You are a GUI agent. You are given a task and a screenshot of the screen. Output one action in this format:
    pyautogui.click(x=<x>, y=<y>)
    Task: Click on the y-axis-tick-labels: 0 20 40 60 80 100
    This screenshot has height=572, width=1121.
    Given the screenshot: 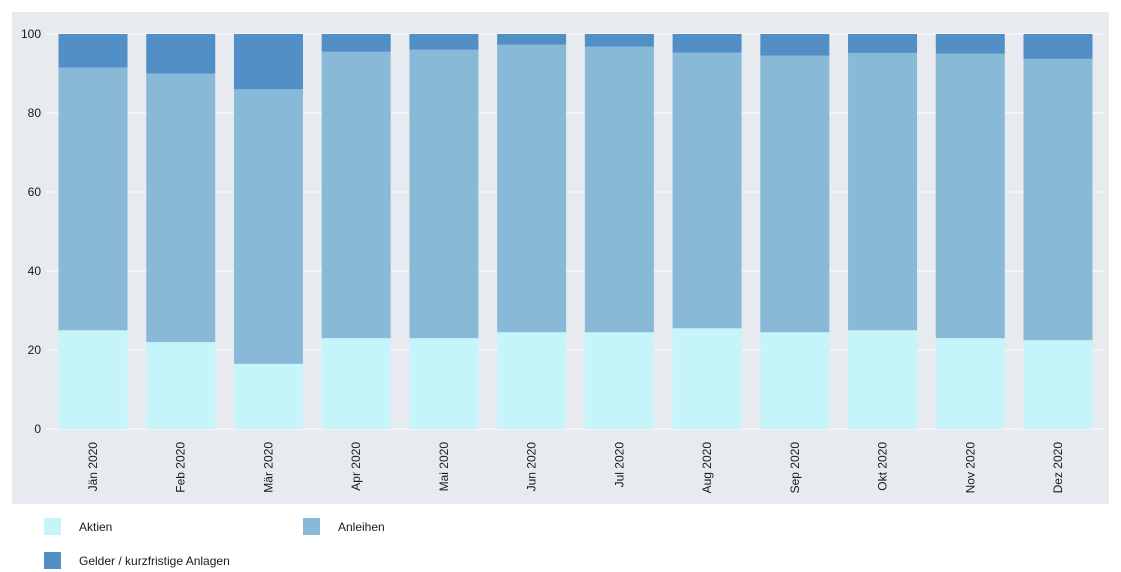 What is the action you would take?
    pyautogui.click(x=31, y=231)
    